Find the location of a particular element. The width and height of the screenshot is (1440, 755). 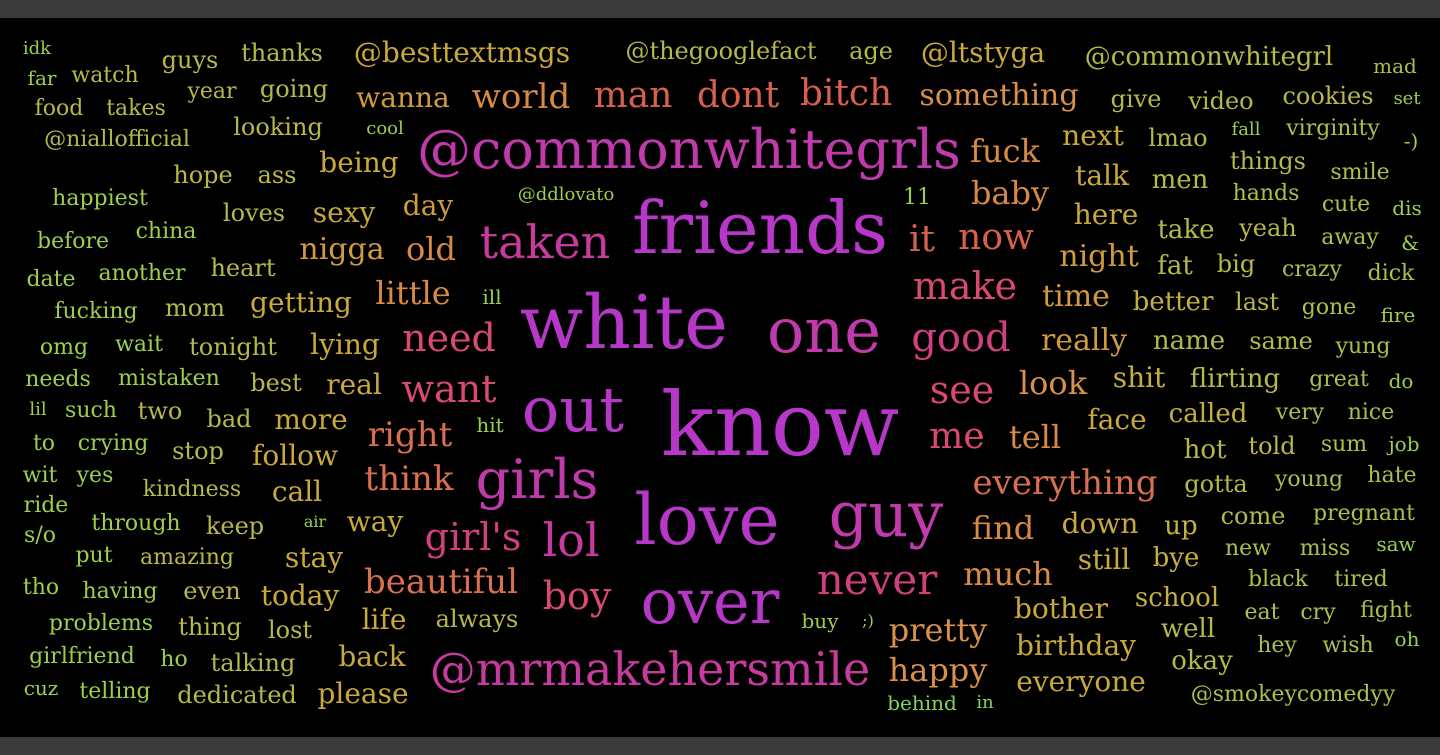

word-cute: cute is located at coordinates (1346, 204).